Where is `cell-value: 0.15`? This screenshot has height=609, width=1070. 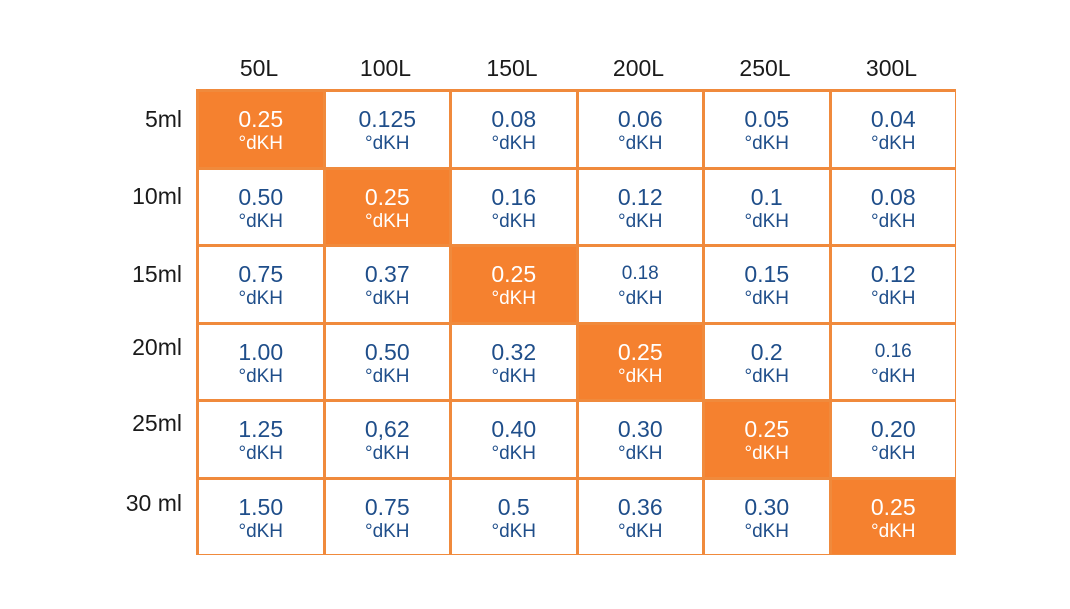 cell-value: 0.15 is located at coordinates (767, 274).